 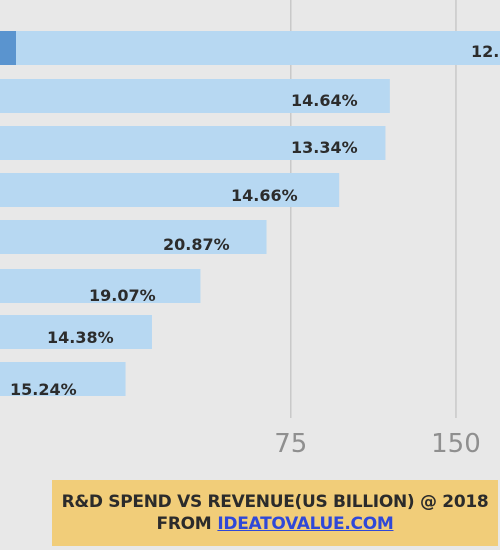 What do you see at coordinates (290, 444) in the screenshot?
I see `x-tick-label-75: 75` at bounding box center [290, 444].